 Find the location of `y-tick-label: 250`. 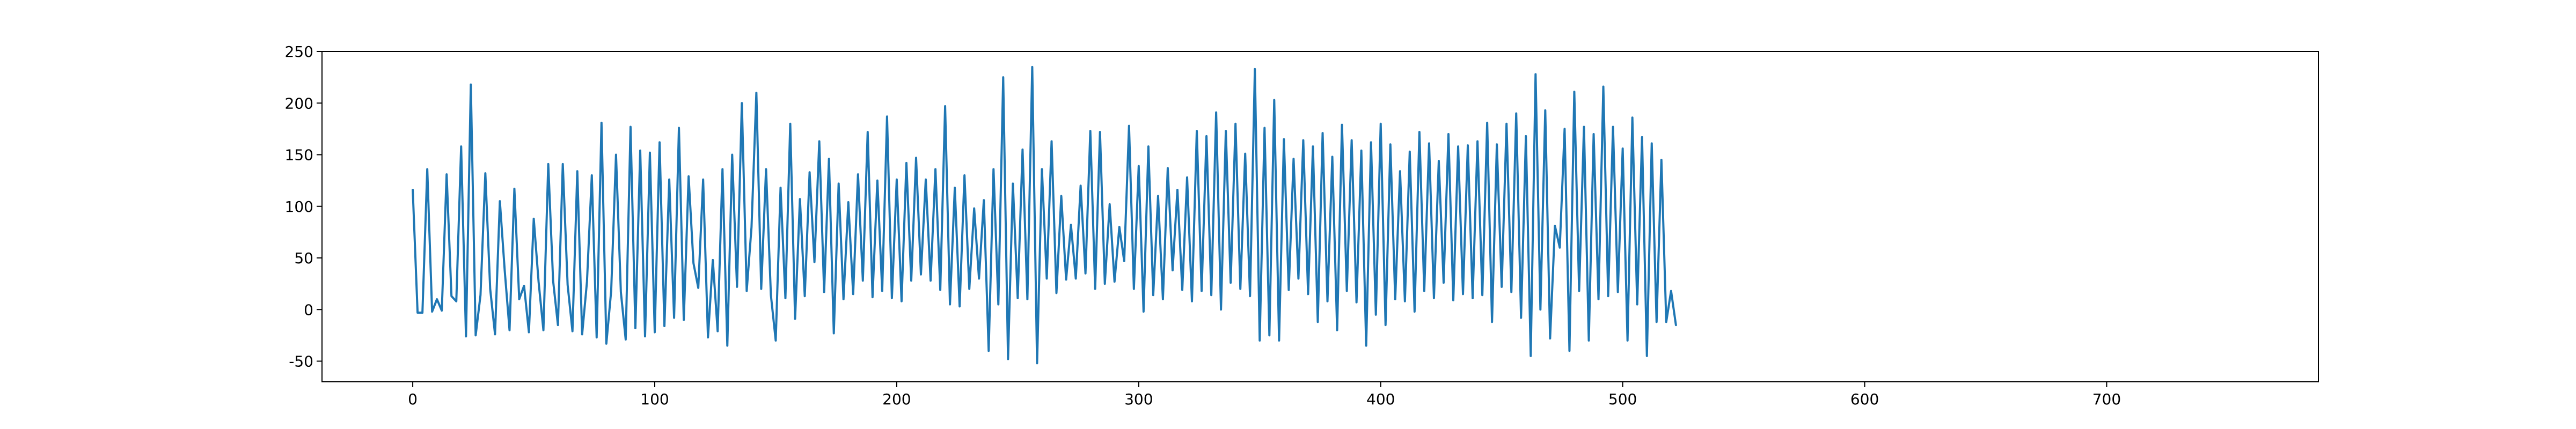

y-tick-label: 250 is located at coordinates (299, 52).